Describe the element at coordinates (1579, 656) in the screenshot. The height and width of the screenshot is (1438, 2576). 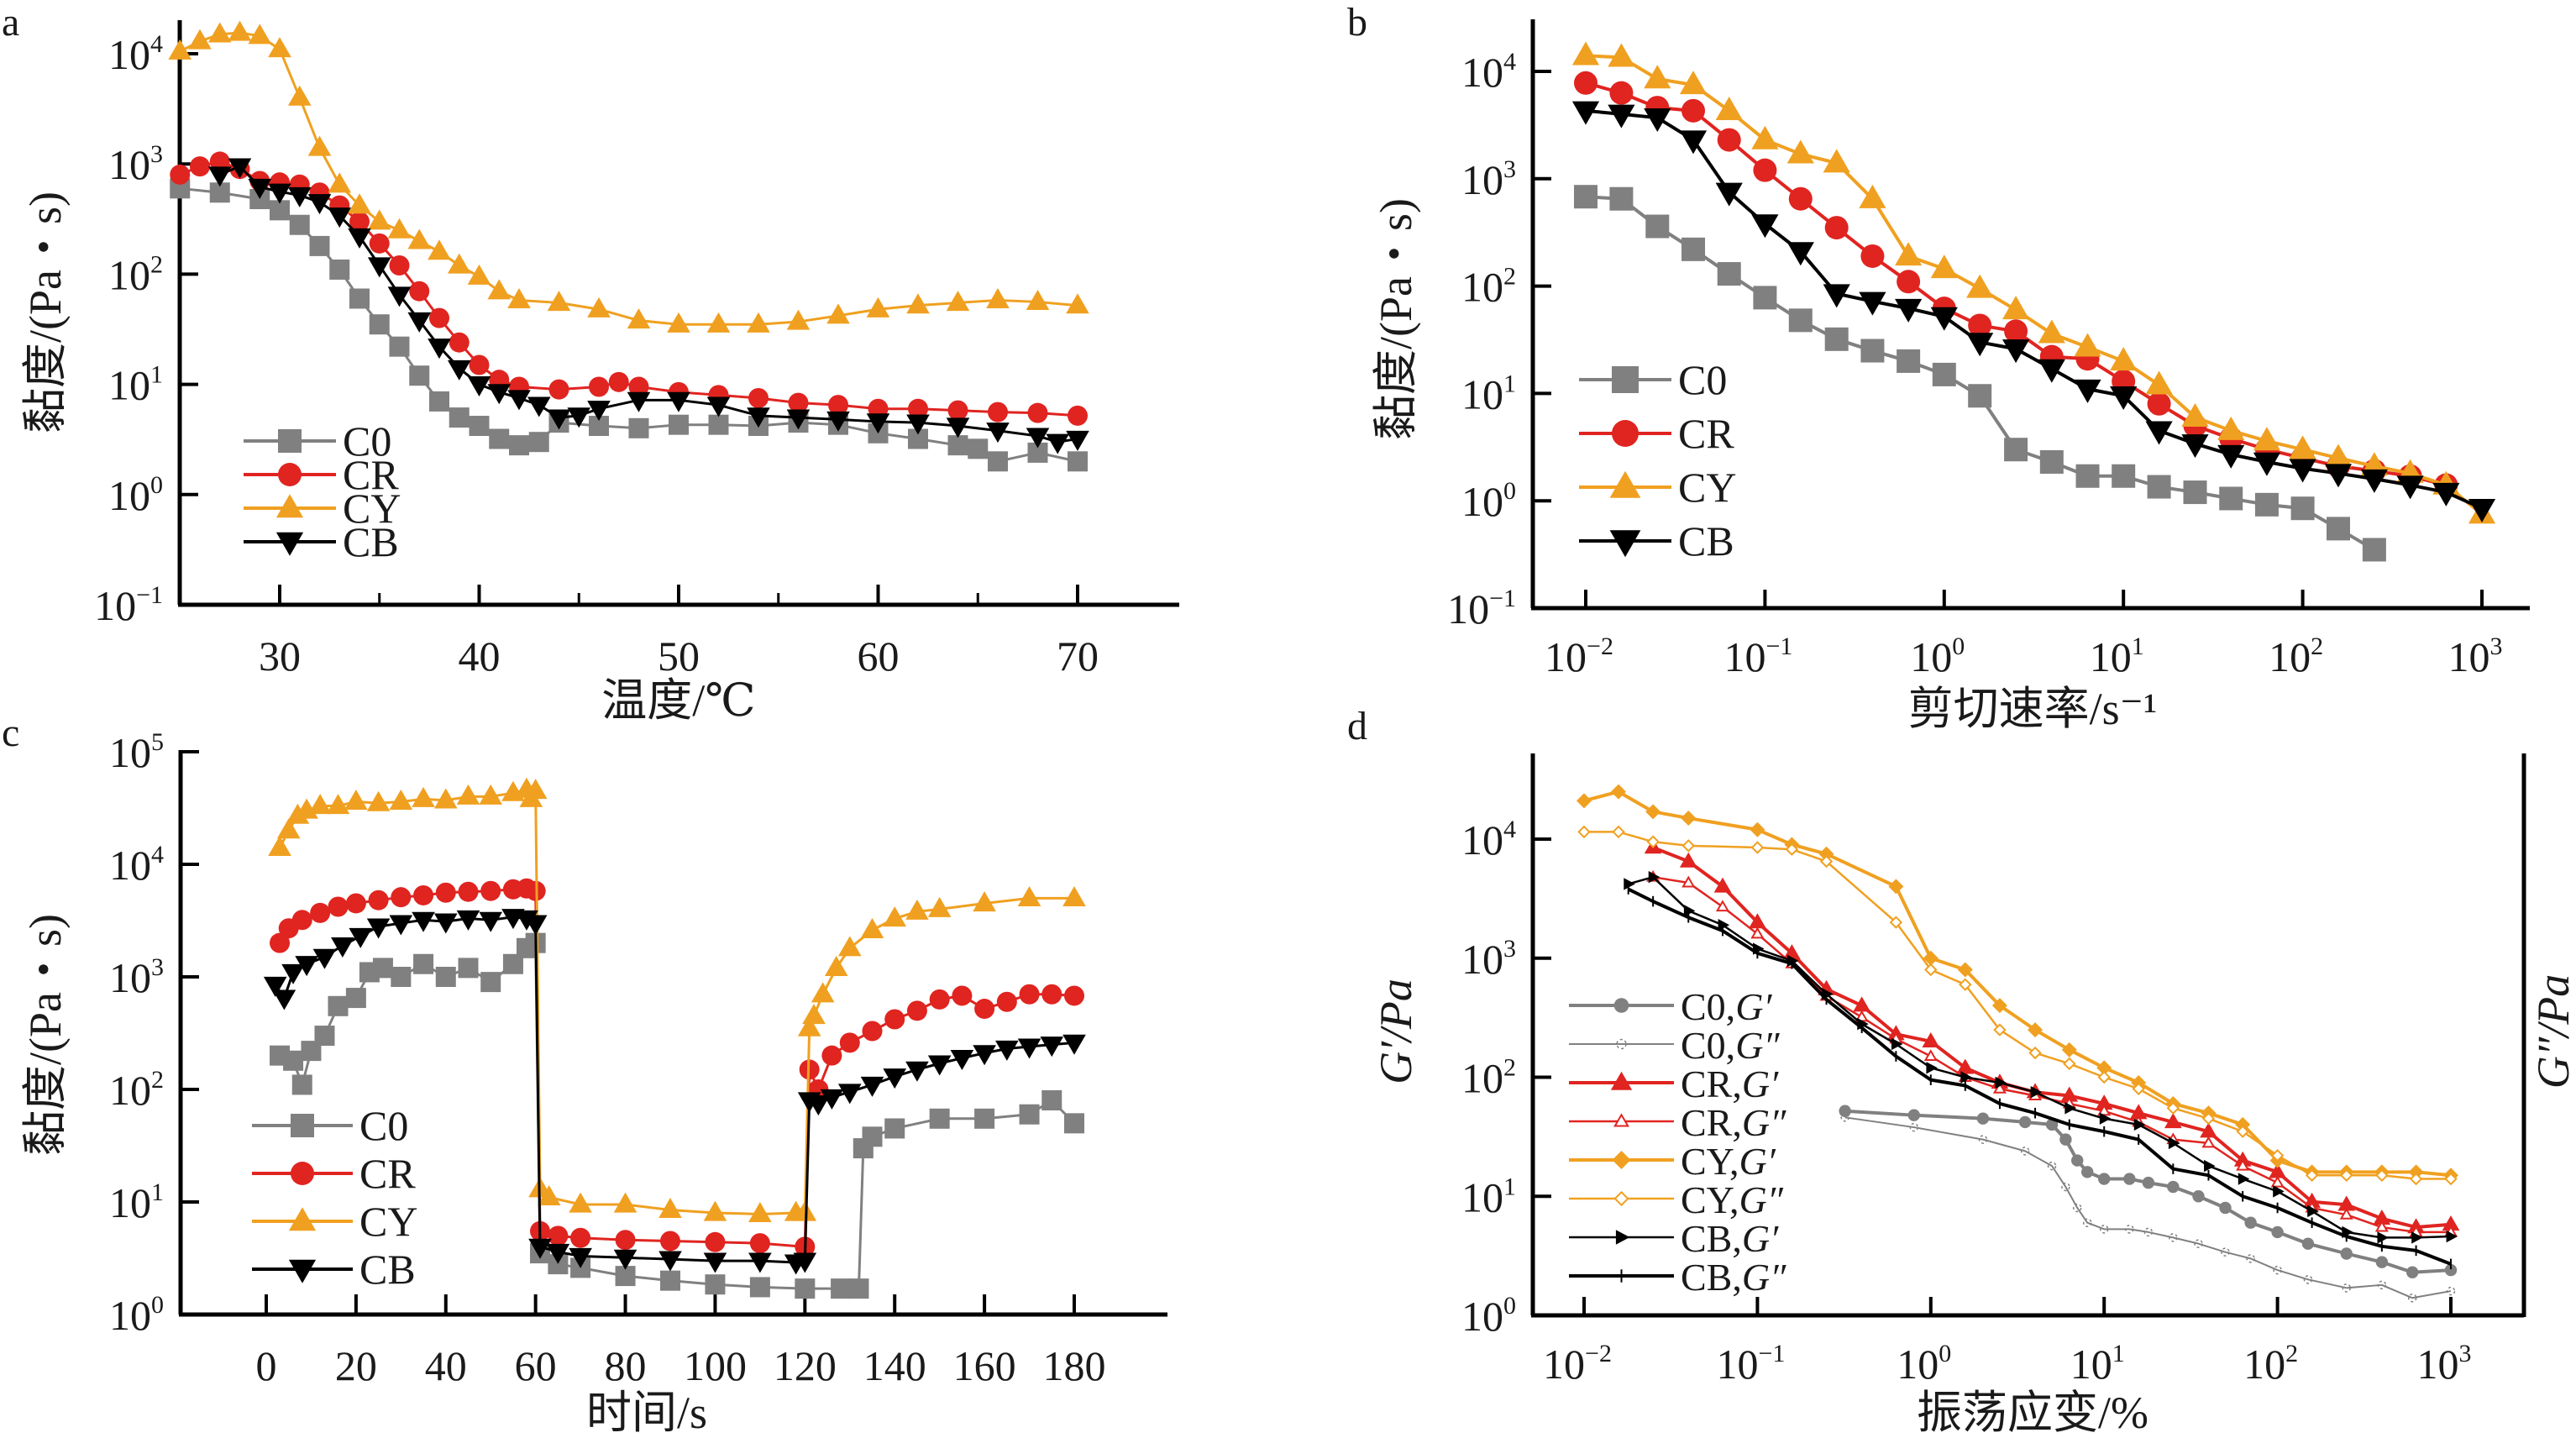
I see `x-tick-label: 10⁻²` at that location.